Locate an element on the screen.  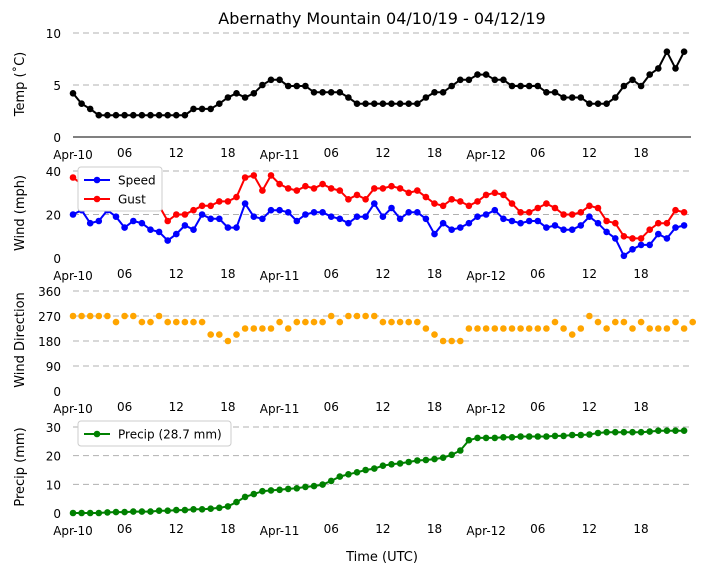
chart-title: Abernathy Mountain 04/10/19 - 04/12/19 is located at coordinates (381, 18).